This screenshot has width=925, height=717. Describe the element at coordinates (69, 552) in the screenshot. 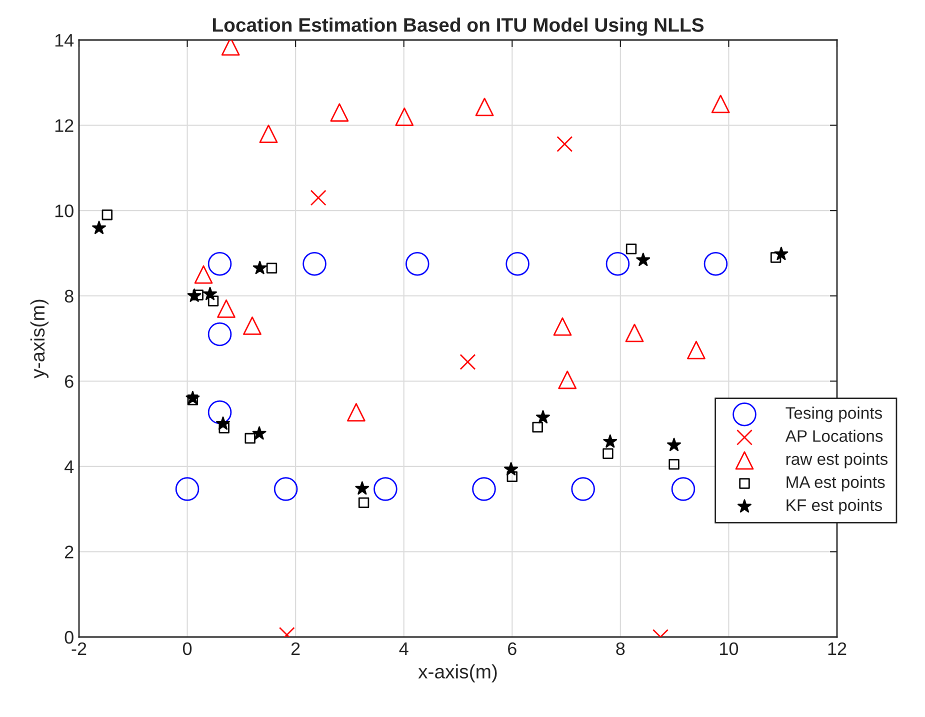

I see `y-tick-label: 2` at that location.